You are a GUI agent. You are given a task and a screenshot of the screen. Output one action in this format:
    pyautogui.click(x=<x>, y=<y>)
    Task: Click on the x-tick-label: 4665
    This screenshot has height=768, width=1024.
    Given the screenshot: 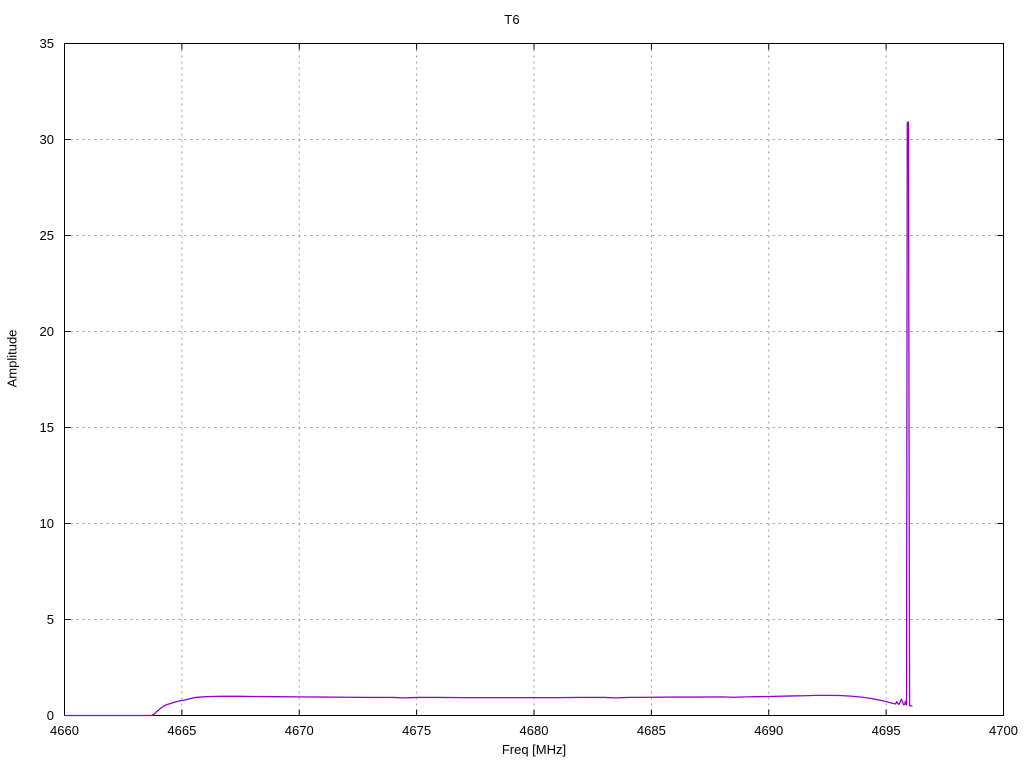 What is the action you would take?
    pyautogui.click(x=182, y=730)
    